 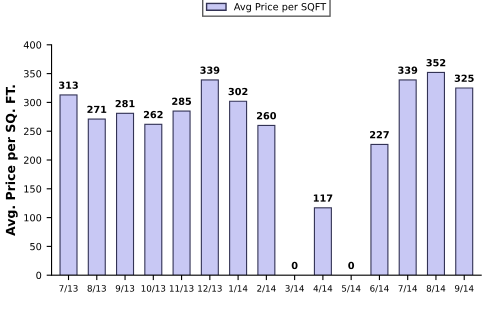 What do you see at coordinates (97, 288) in the screenshot?
I see `x-tick-label: 8/13` at bounding box center [97, 288].